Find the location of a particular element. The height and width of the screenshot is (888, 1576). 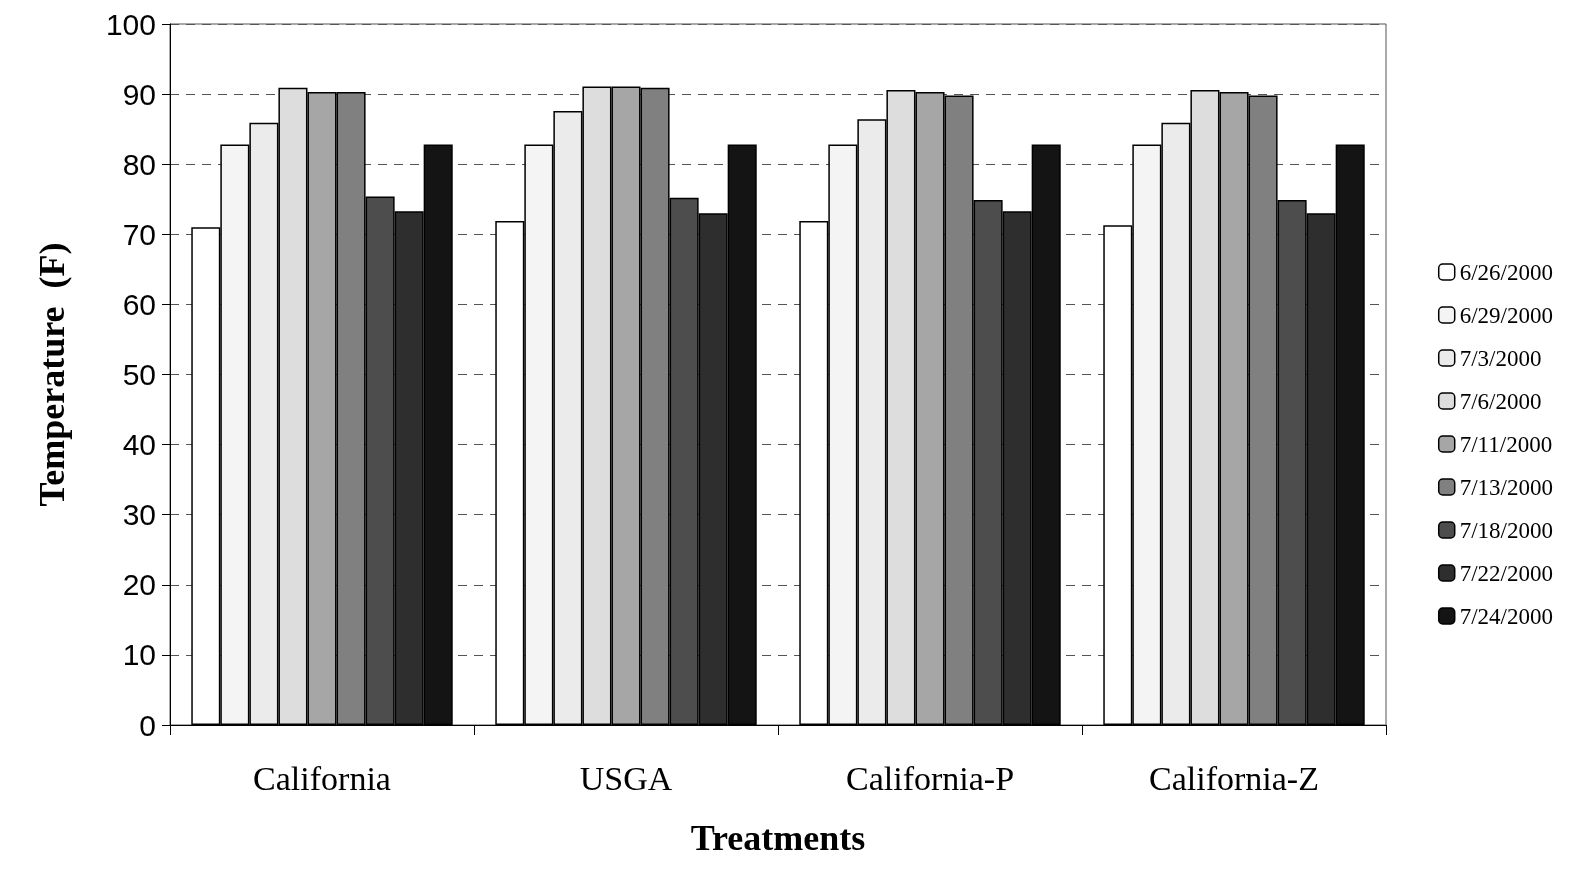

y-tick-label: 30 is located at coordinates (139, 515).